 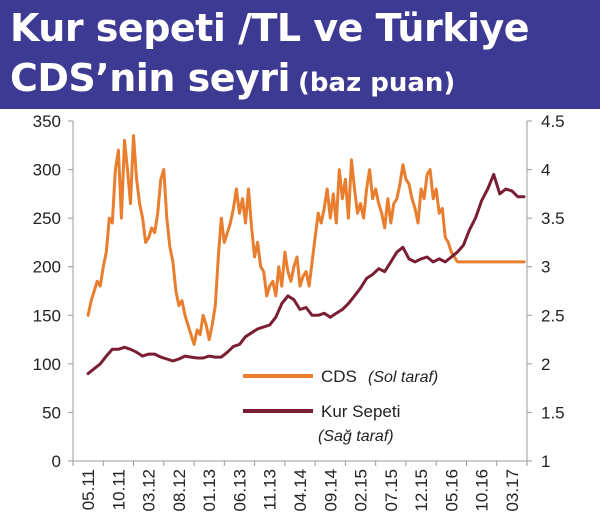 I want to click on x-tick-label: 11.13, so click(x=270, y=489).